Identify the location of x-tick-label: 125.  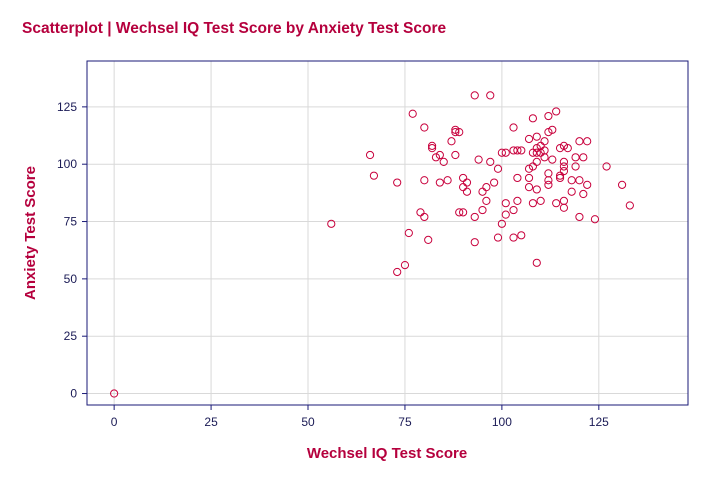
(599, 422).